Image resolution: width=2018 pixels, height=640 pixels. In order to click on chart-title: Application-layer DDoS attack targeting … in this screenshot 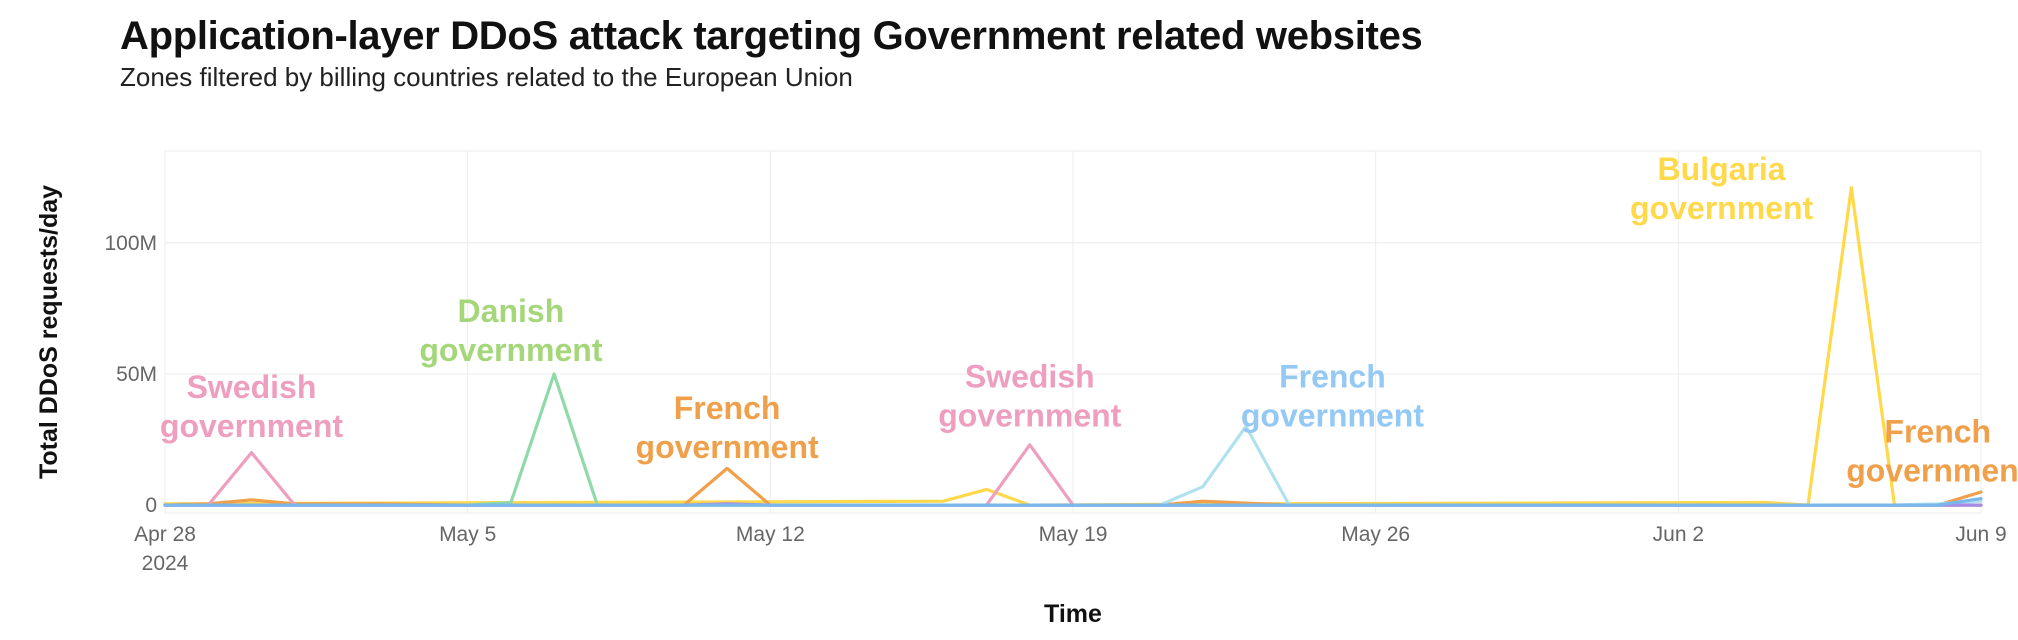, I will do `click(771, 36)`.